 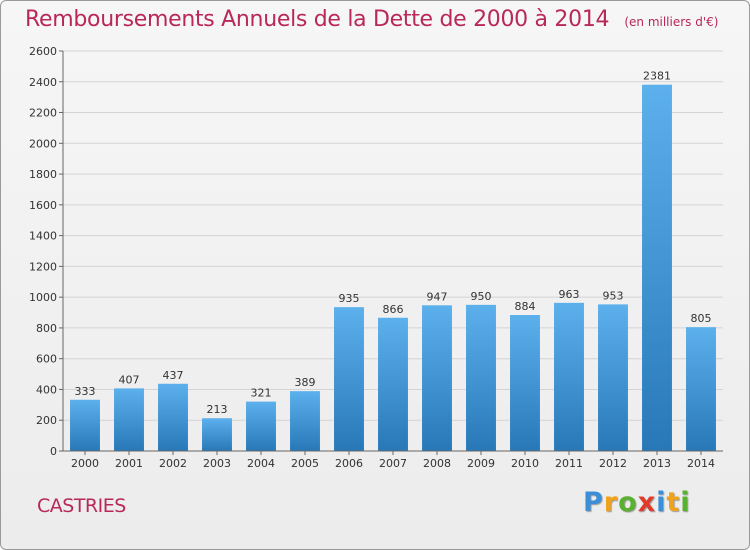 I want to click on x-tick-label: 2010, so click(x=525, y=463).